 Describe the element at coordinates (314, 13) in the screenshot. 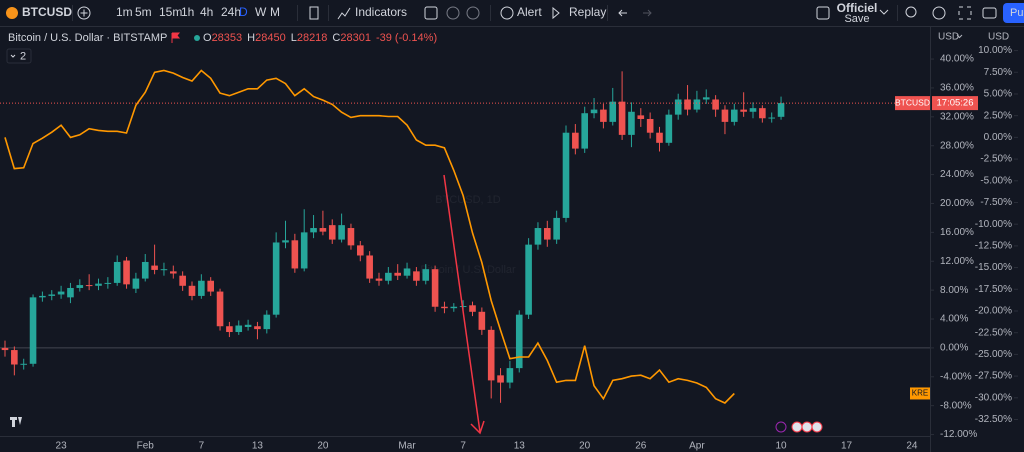

I see `chart-type-button` at that location.